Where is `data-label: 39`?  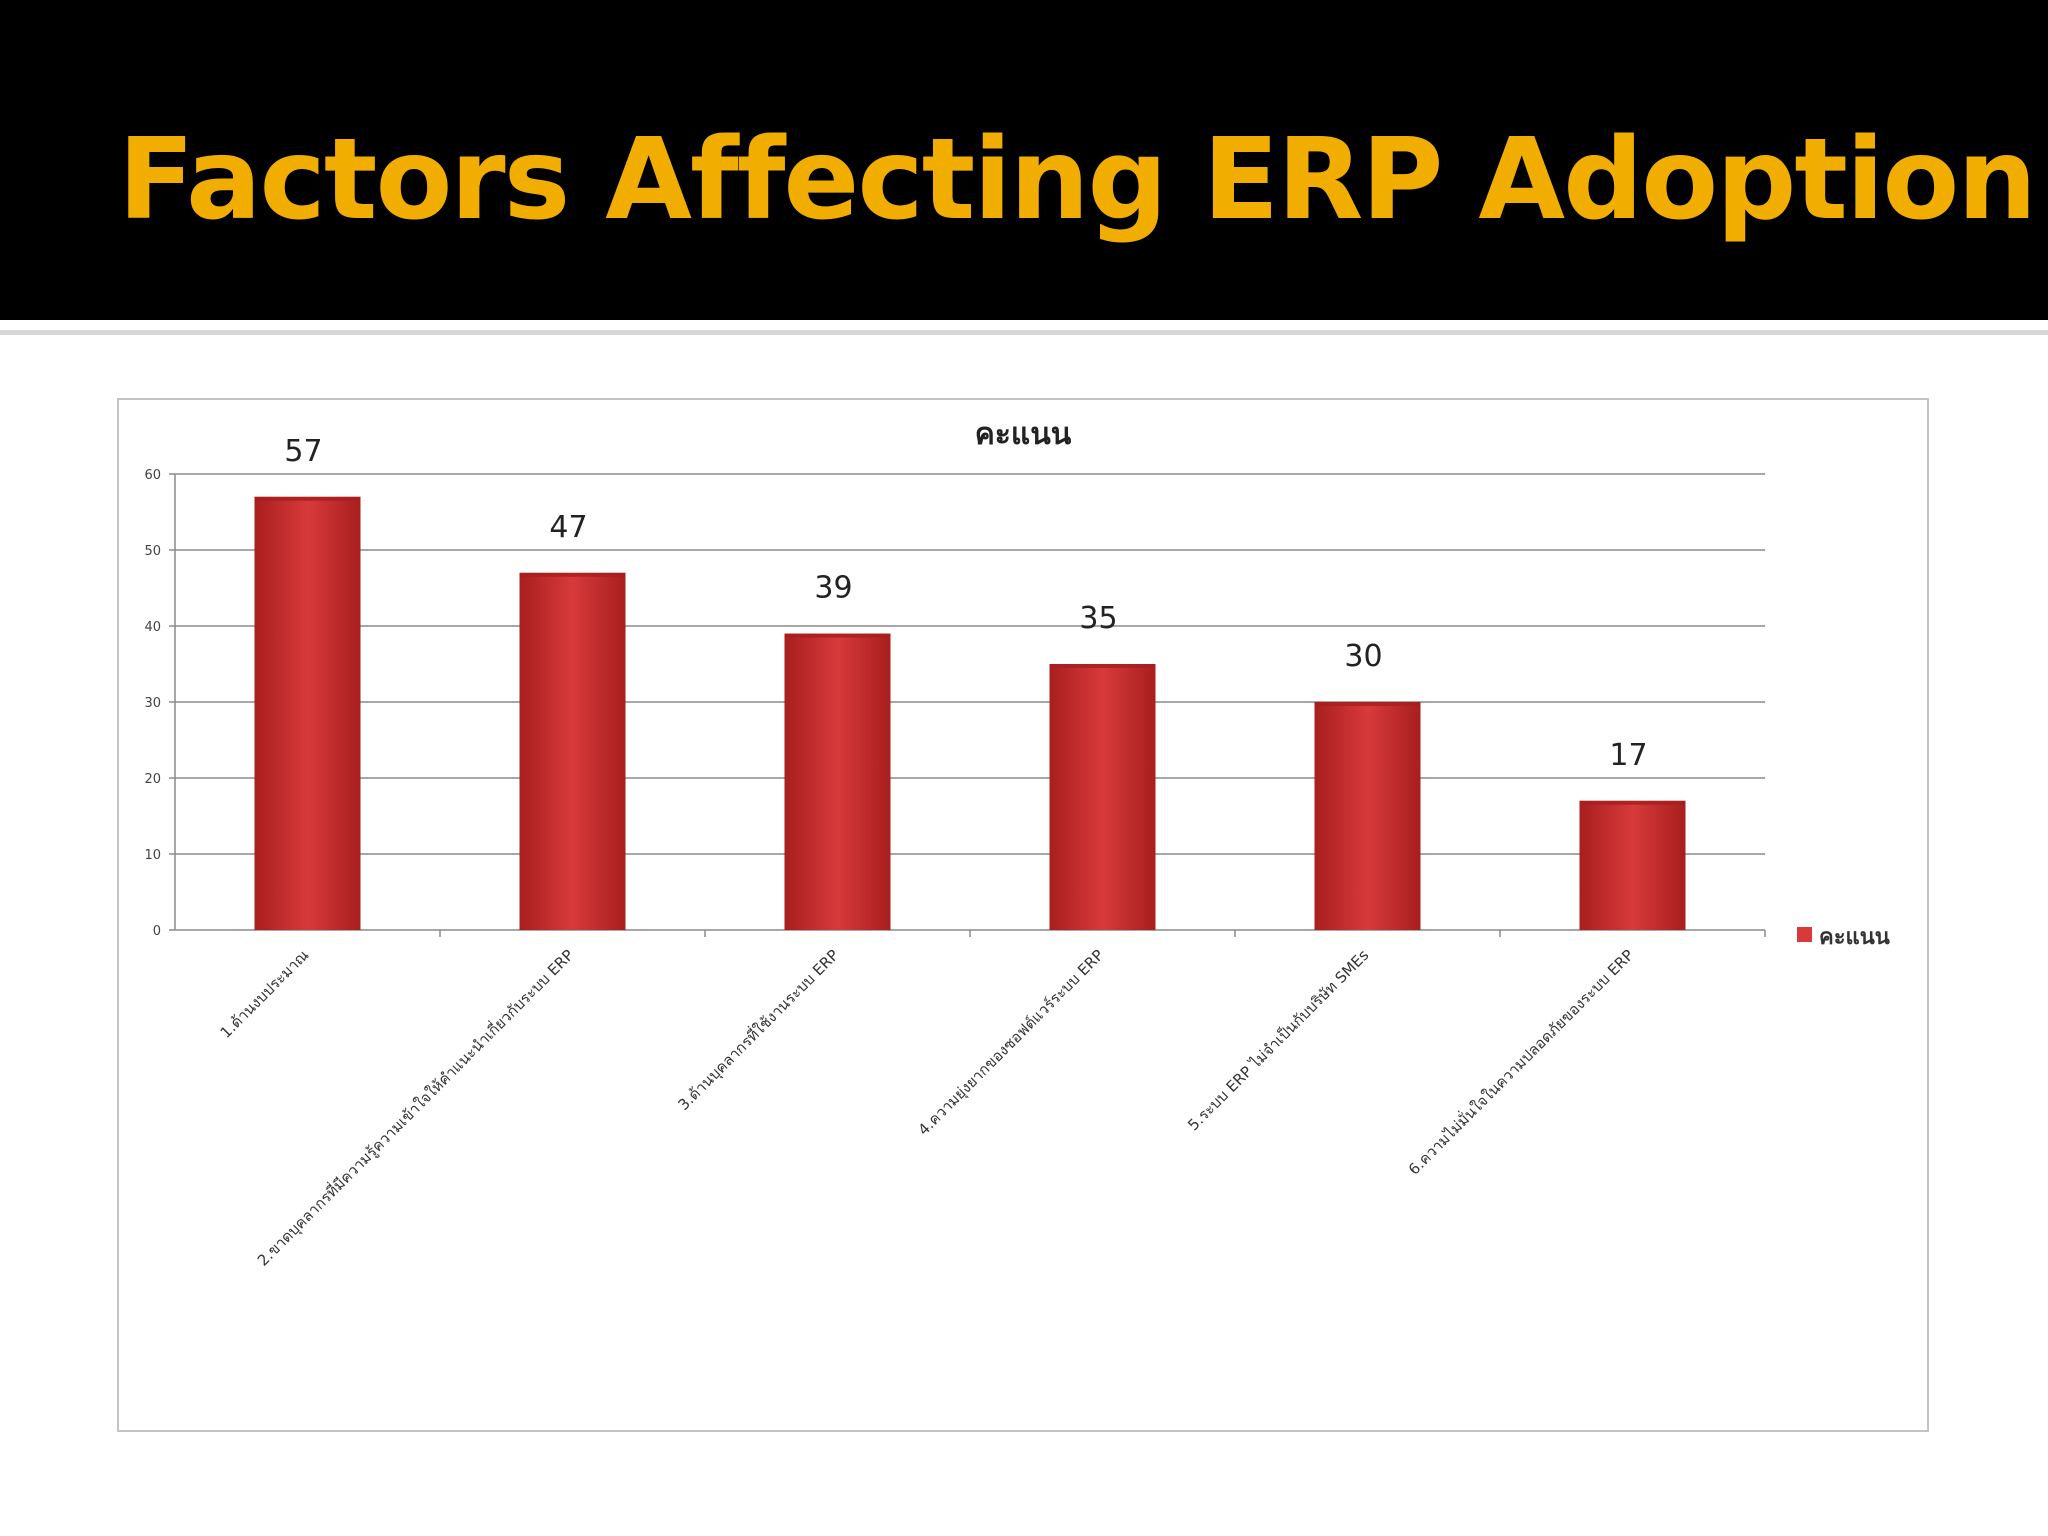
data-label: 39 is located at coordinates (833, 588).